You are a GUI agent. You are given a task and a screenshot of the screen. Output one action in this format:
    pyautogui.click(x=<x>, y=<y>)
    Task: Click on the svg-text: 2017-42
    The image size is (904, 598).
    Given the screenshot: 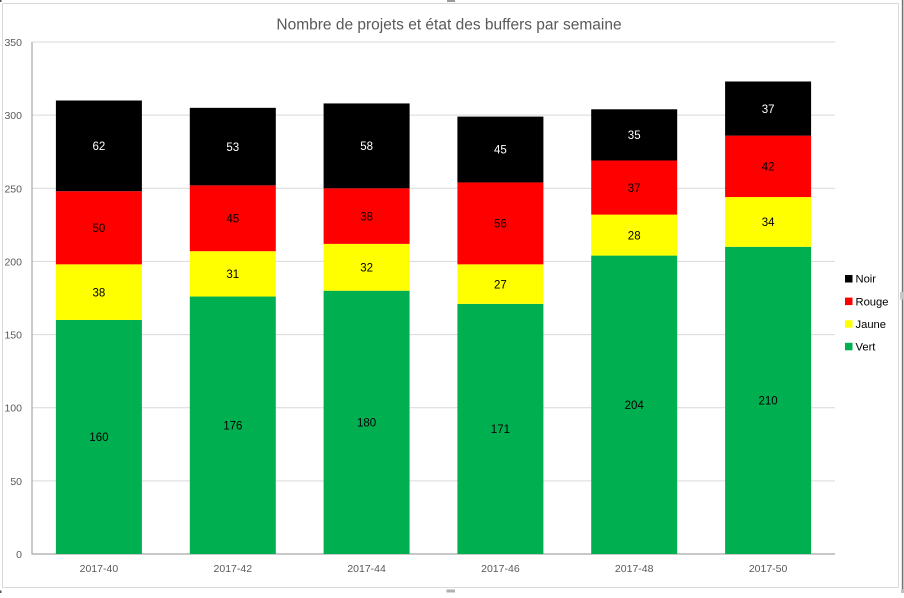 What is the action you would take?
    pyautogui.click(x=233, y=569)
    